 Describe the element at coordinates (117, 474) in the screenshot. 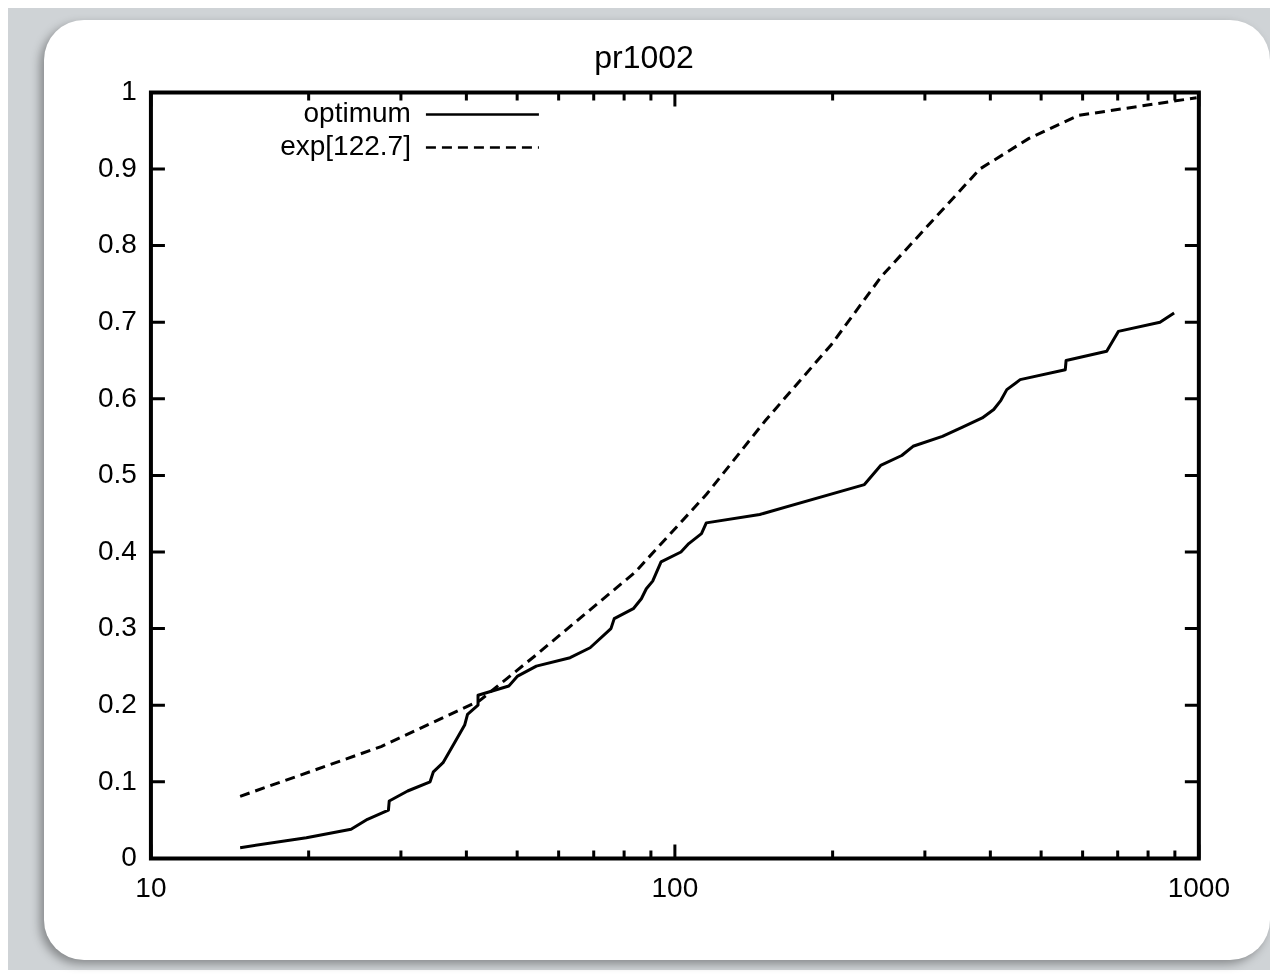

I see `y-tick-label: 0.5` at that location.